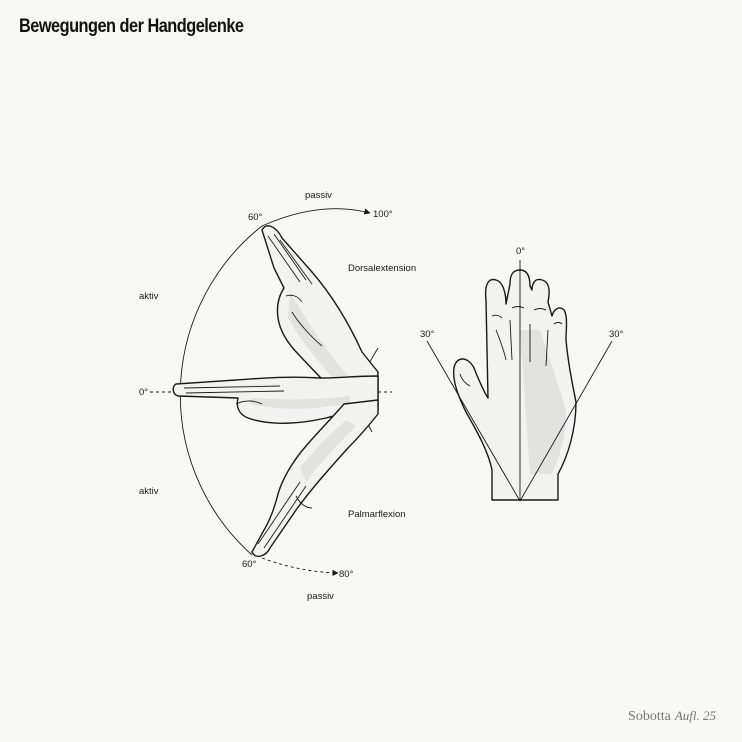 The height and width of the screenshot is (742, 742). Describe the element at coordinates (616, 334) in the screenshot. I see `ulnar-degree-label: 30°` at that location.